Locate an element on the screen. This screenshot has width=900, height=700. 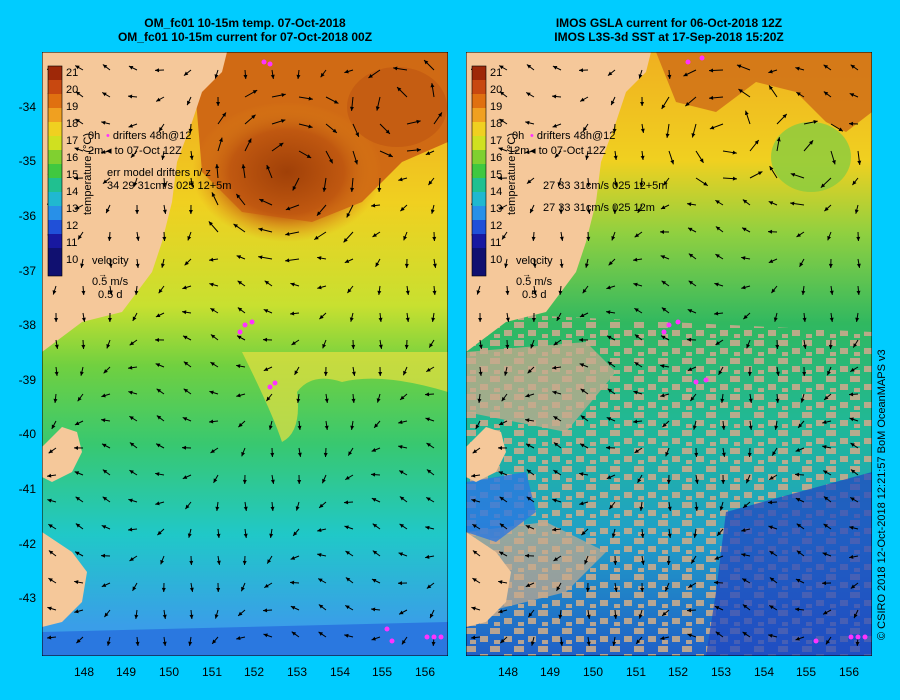
colorbar-tick: 14 is located at coordinates (496, 192).